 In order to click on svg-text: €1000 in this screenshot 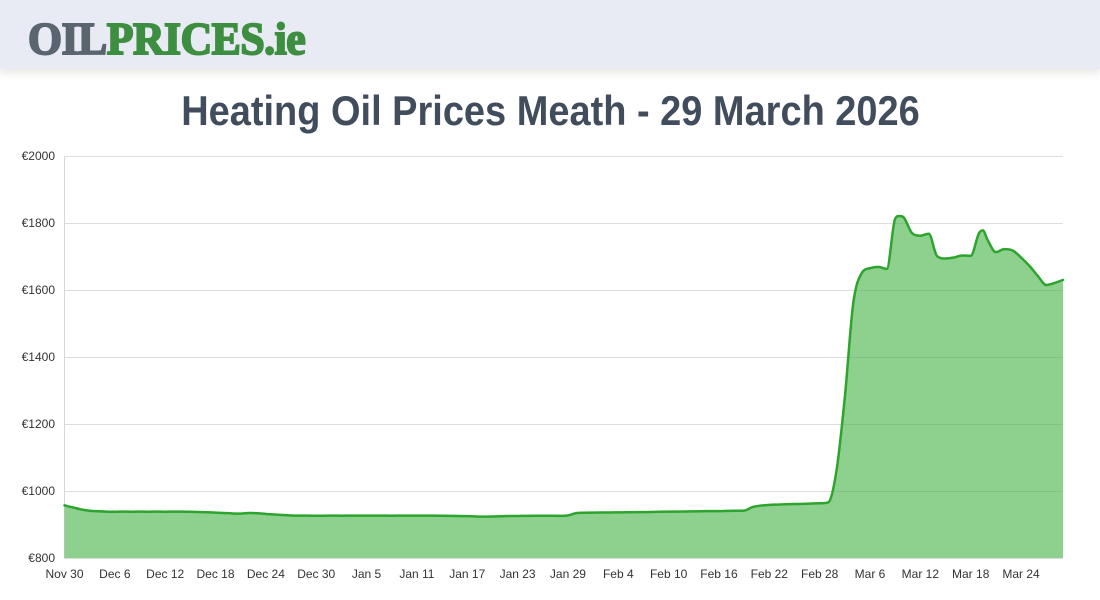, I will do `click(39, 491)`.